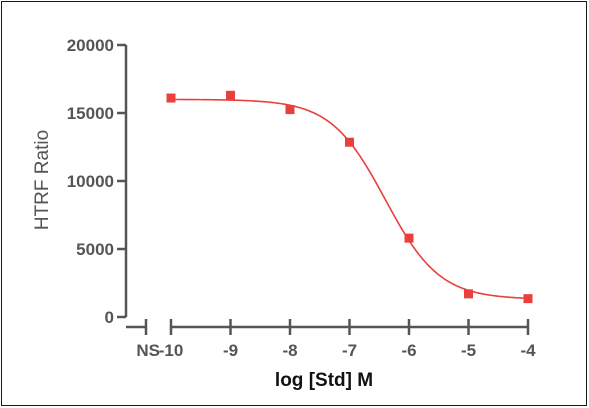 Image resolution: width=589 pixels, height=408 pixels. What do you see at coordinates (109, 317) in the screenshot?
I see `y-tick-label: 0` at bounding box center [109, 317].